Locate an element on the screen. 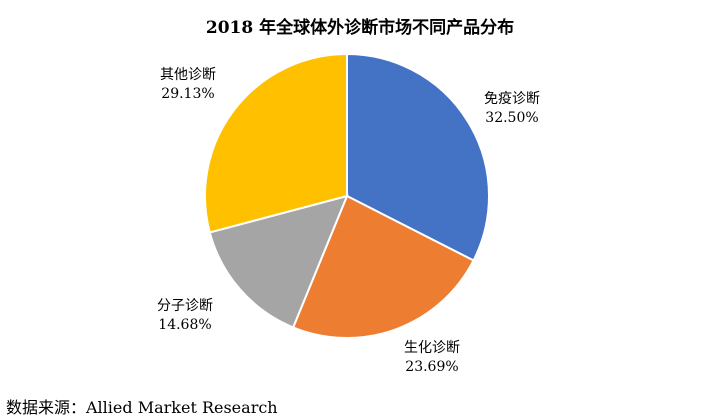 The image size is (720, 420). slice-label-immunoassay: 免疫诊断 is located at coordinates (512, 99).